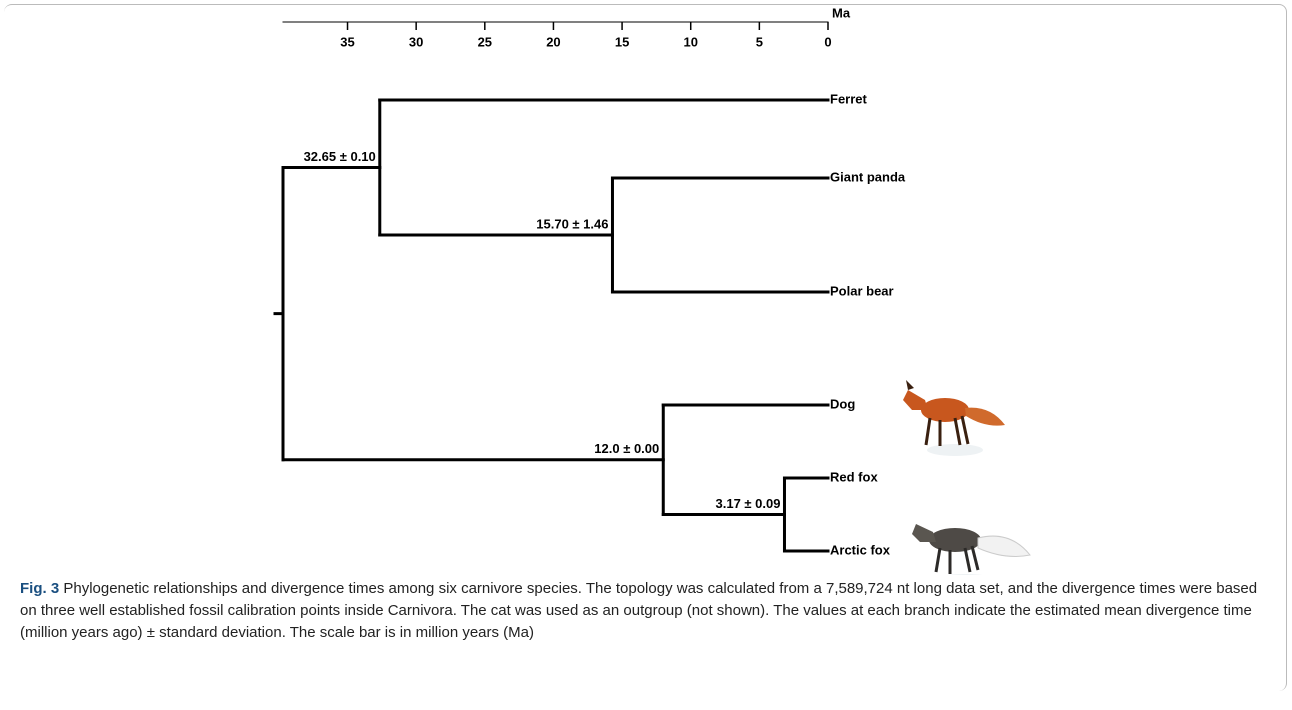 This screenshot has height=710, width=1292. Describe the element at coordinates (849, 98) in the screenshot. I see `leaf-label: Ferret` at that location.